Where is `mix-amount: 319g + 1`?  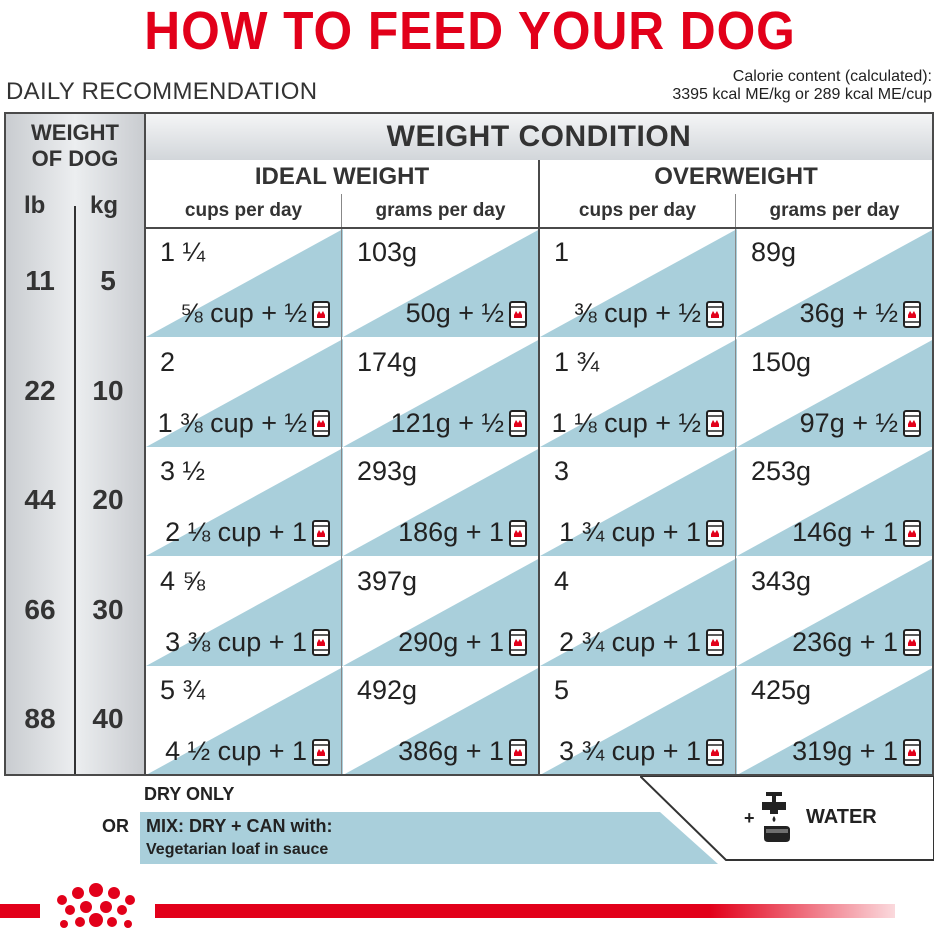
mix-amount: 319g + 1 is located at coordinates (857, 751).